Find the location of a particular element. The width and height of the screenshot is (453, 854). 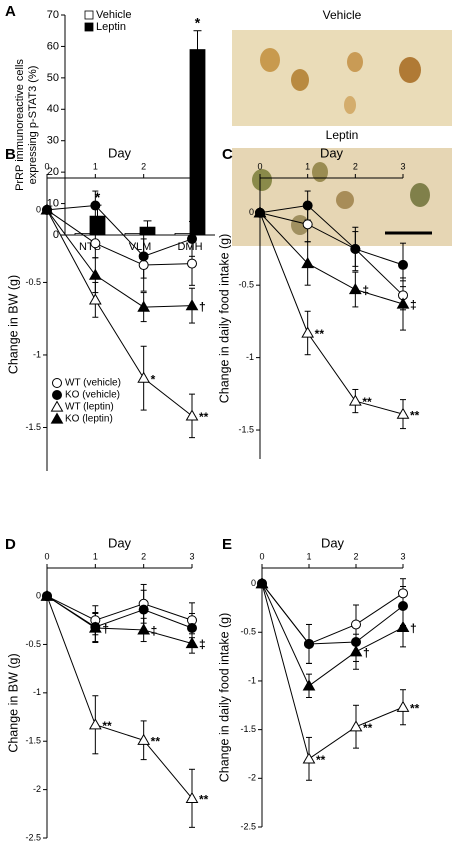

y-axis-label: Change in daily food intake (g) is located at coordinates (224, 319).